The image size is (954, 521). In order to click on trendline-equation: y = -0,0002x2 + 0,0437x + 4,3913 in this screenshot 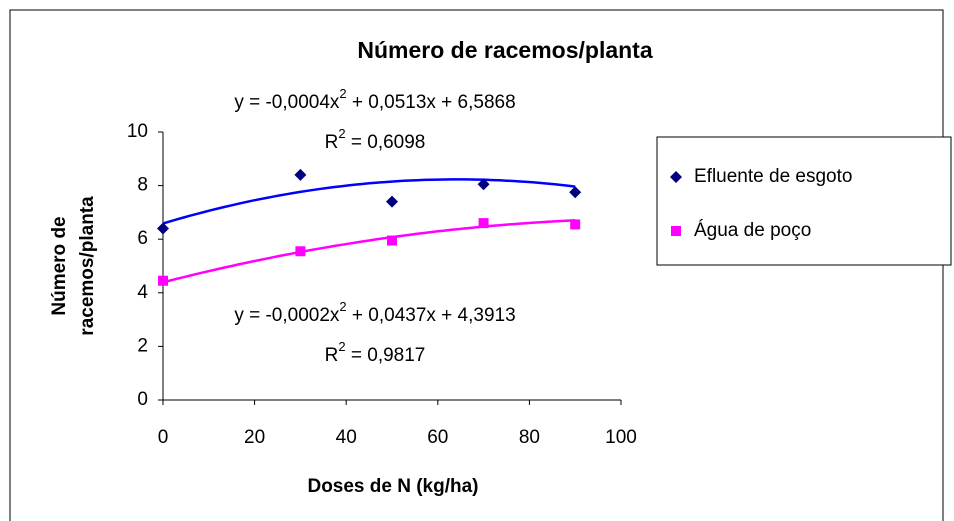, I will do `click(374, 312)`.